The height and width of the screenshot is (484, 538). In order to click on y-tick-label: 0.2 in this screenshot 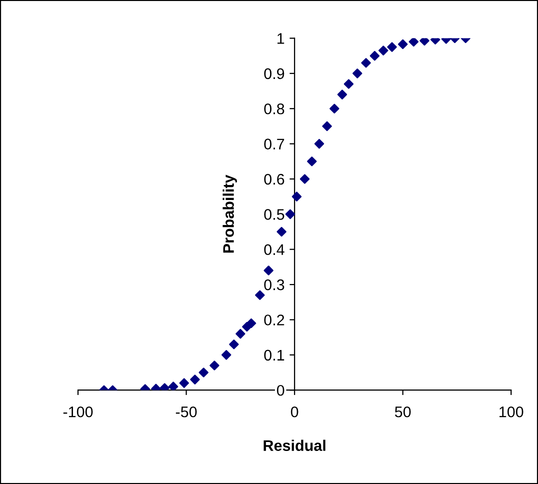, I will do `click(274, 320)`.